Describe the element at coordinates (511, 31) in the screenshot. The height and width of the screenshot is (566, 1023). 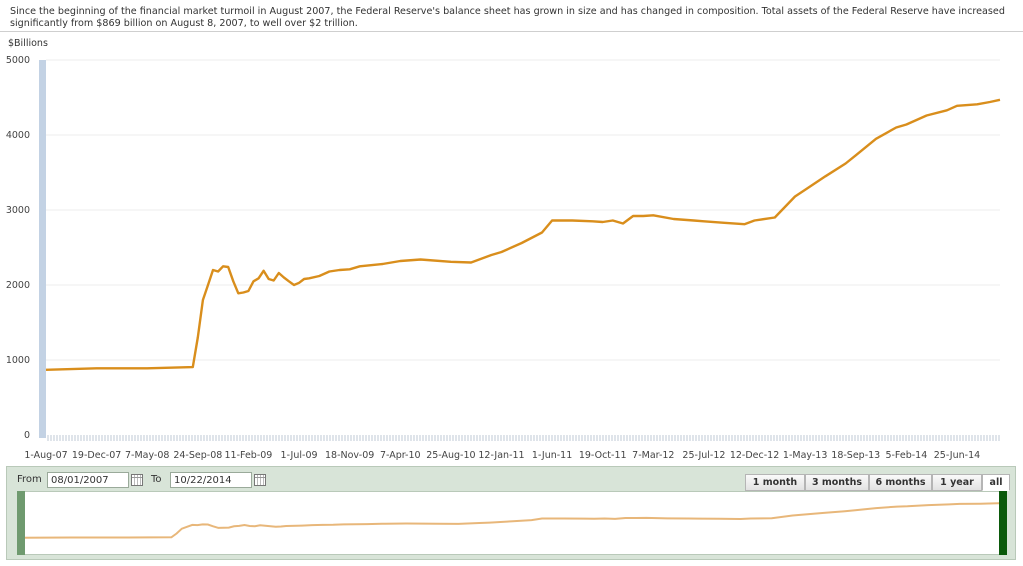
I see `intro-divider` at that location.